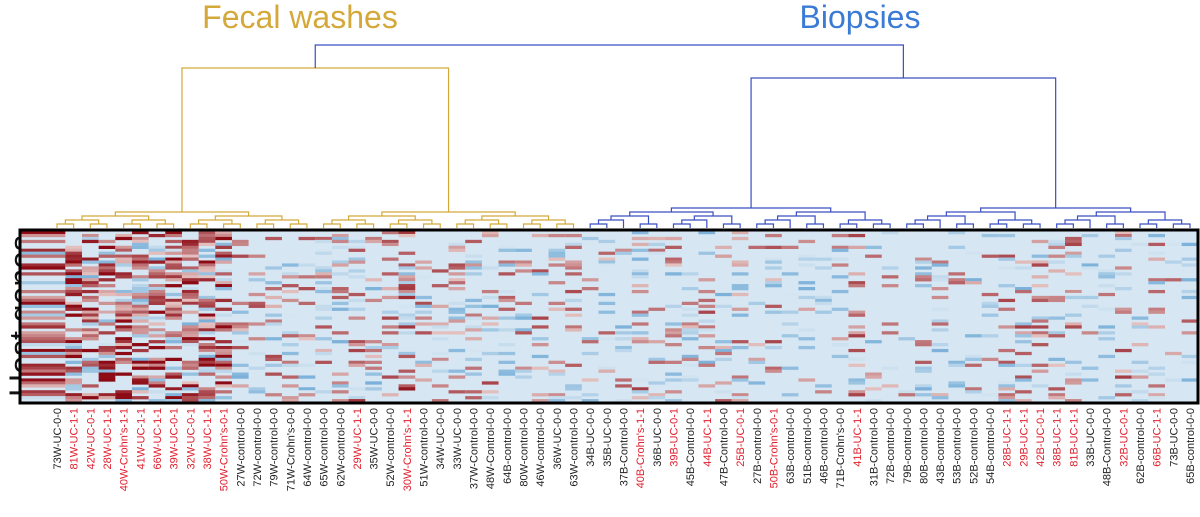 The height and width of the screenshot is (517, 1200). Describe the element at coordinates (441, 439) in the screenshot. I see `sample-label: 34W-UC-0-0` at that location.